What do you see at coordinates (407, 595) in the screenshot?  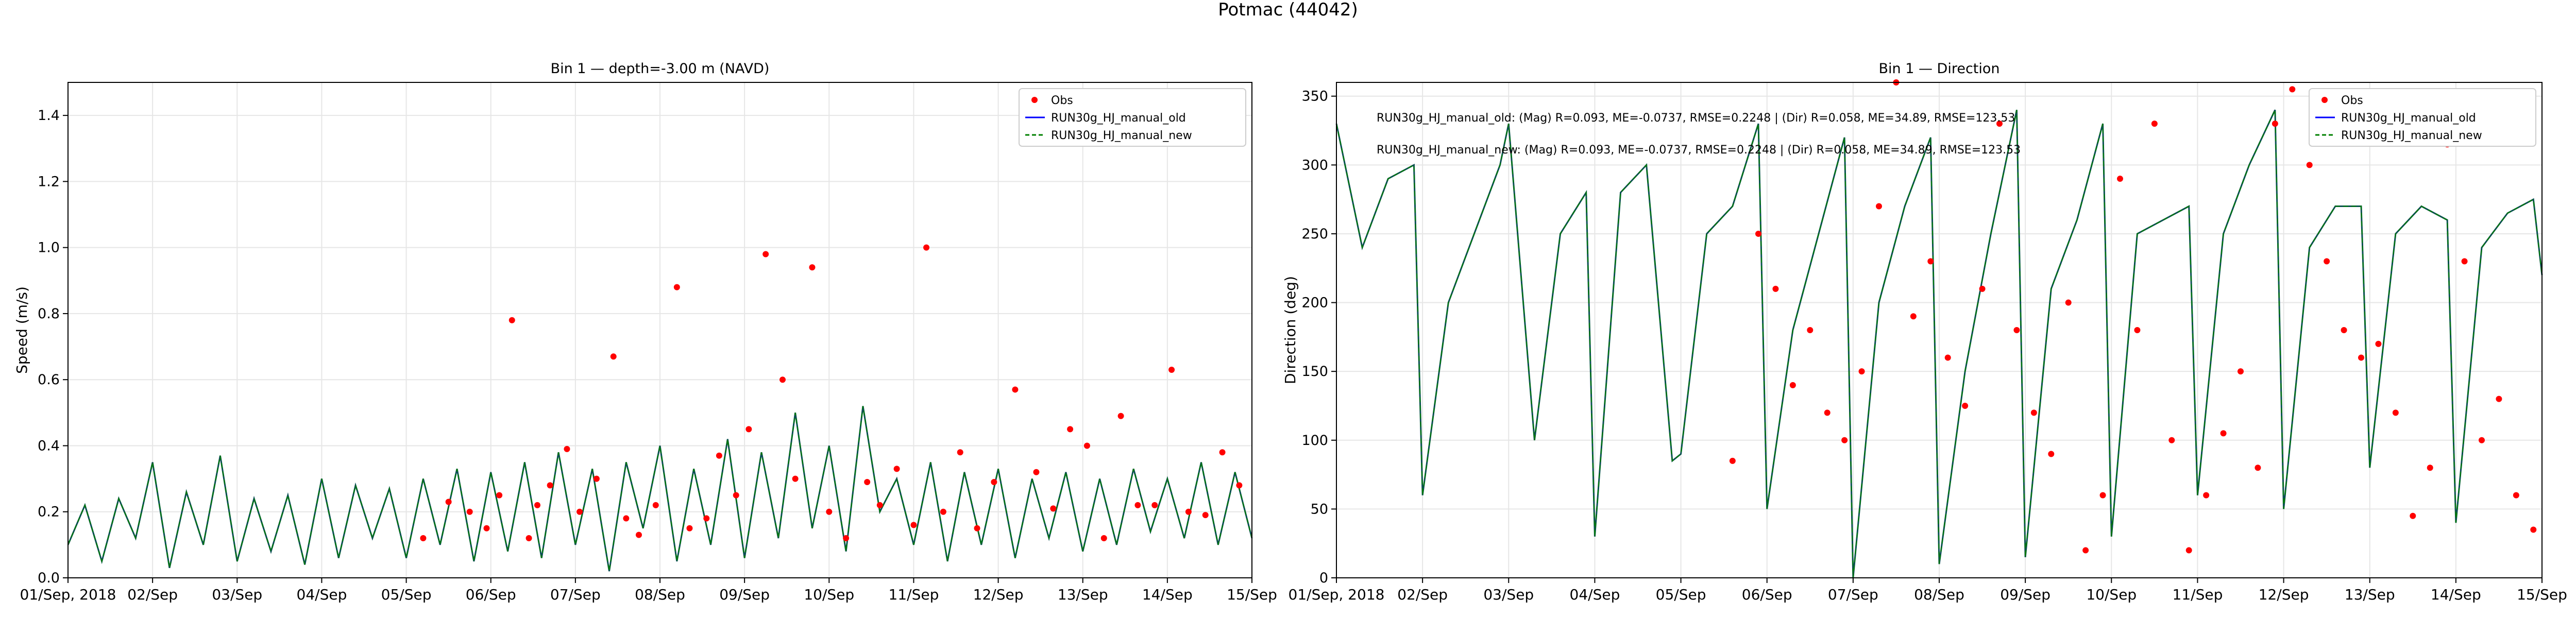 I see `x-tick-label: 05/Sep` at bounding box center [407, 595].